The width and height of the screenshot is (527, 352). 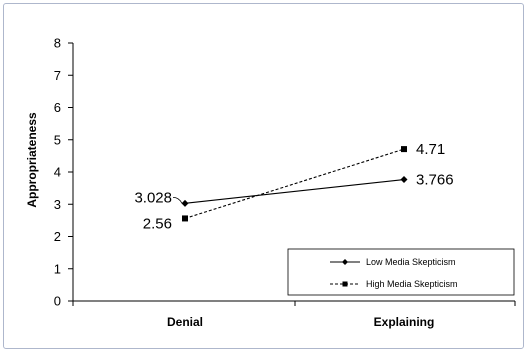 What do you see at coordinates (412, 284) in the screenshot?
I see `legend-entry: High Media Skepticism` at bounding box center [412, 284].